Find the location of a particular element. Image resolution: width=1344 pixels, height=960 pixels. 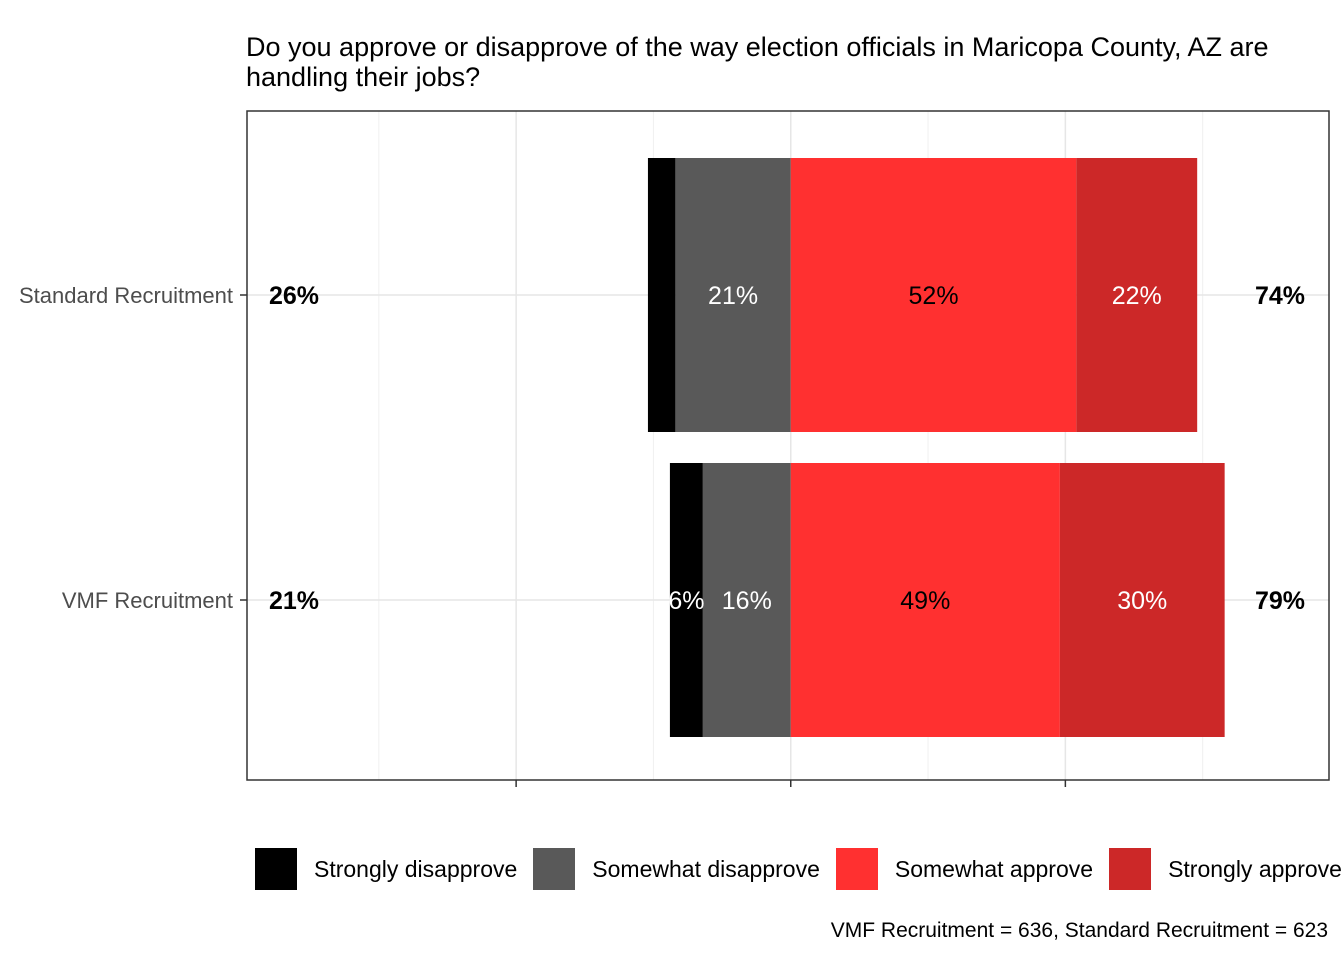

legend-item-strongly-approve: Strongly approve is located at coordinates (1225, 869).